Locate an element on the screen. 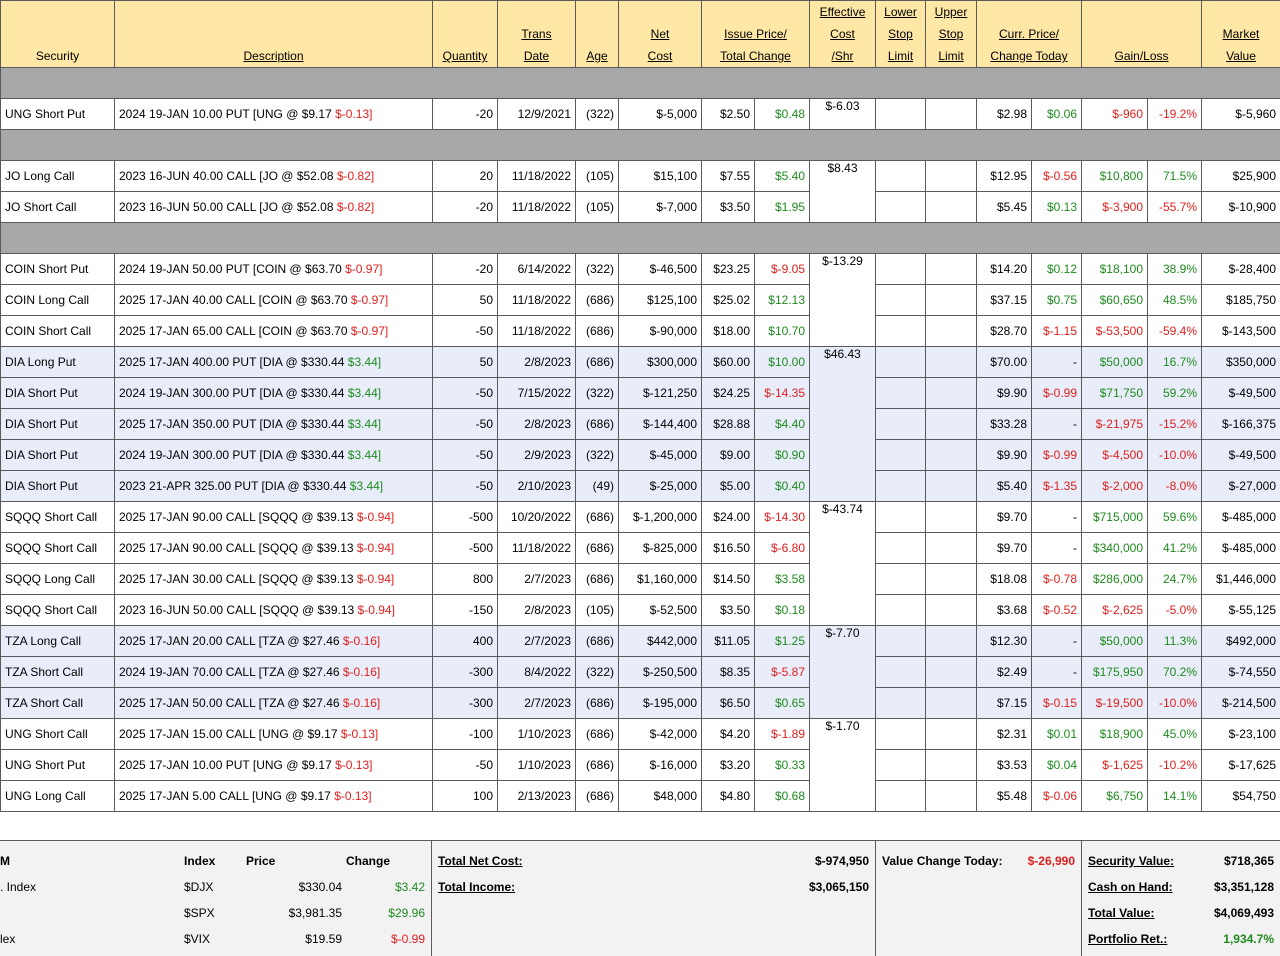 The width and height of the screenshot is (1280, 956). total-value-label: Total Value: is located at coordinates (1121, 913).